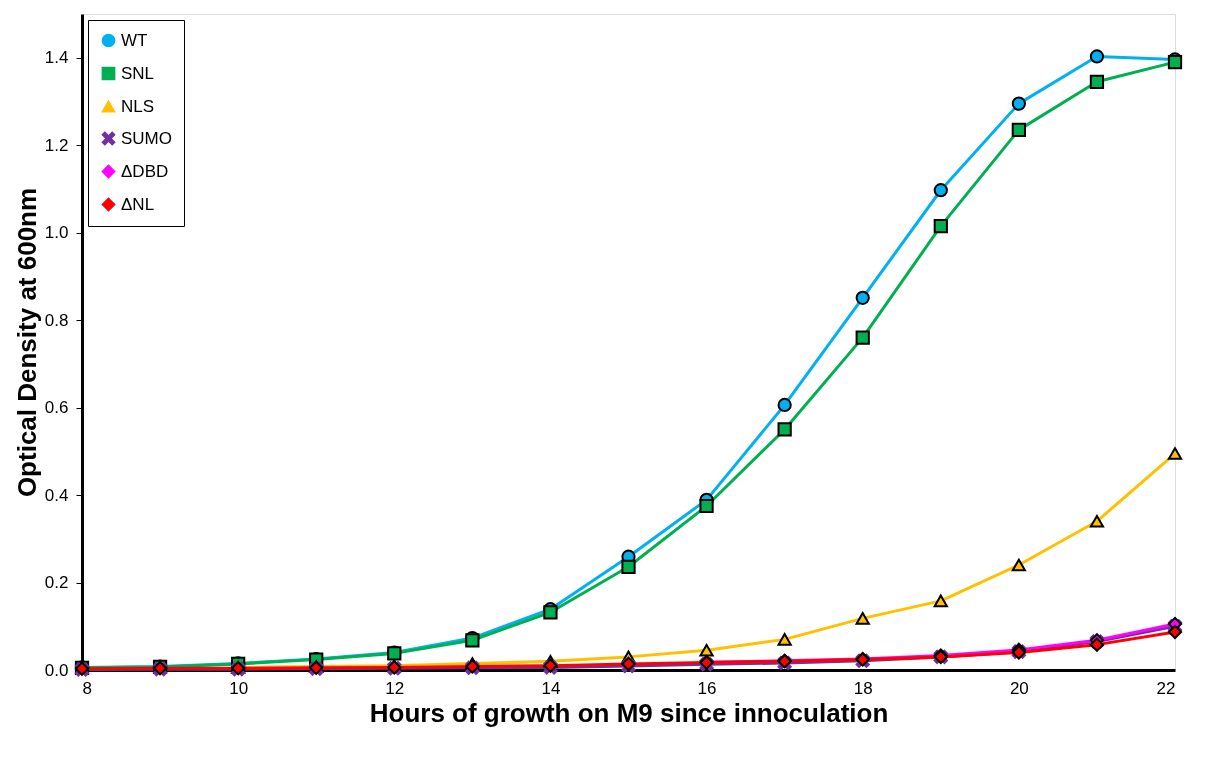 This screenshot has width=1228, height=759. Describe the element at coordinates (1166, 688) in the screenshot. I see `x-tick-label: 22` at that location.